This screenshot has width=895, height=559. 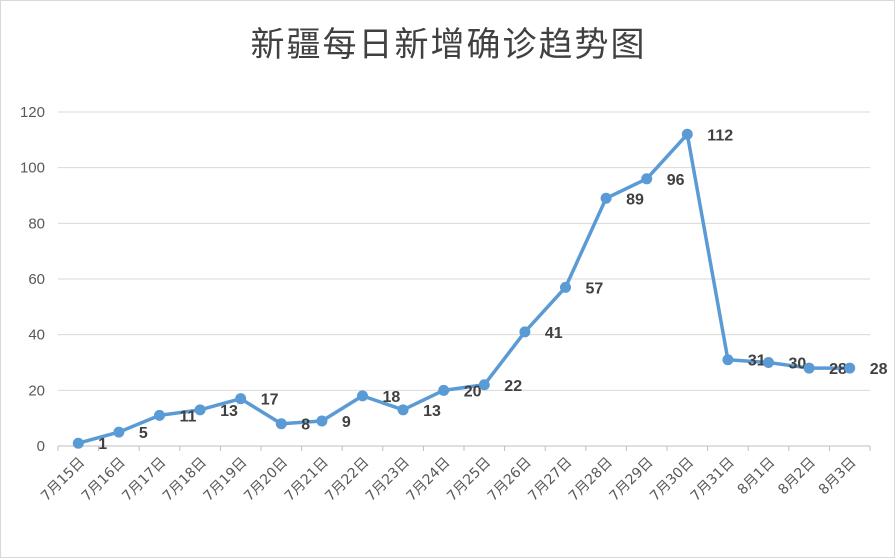 I want to click on x-tick-label: 7月17日, so click(x=144, y=480).